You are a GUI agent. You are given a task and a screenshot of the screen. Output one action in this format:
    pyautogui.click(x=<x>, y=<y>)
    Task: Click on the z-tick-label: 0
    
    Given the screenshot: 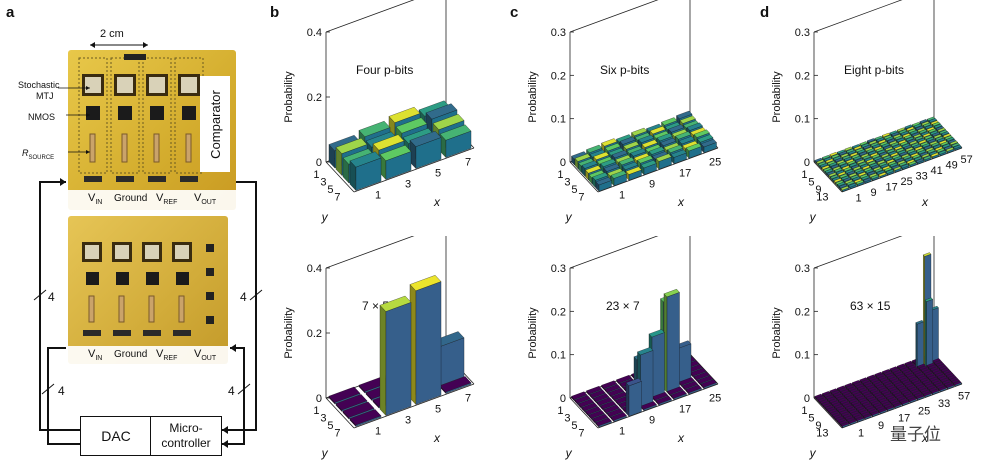 What is the action you would take?
    pyautogui.click(x=807, y=399)
    